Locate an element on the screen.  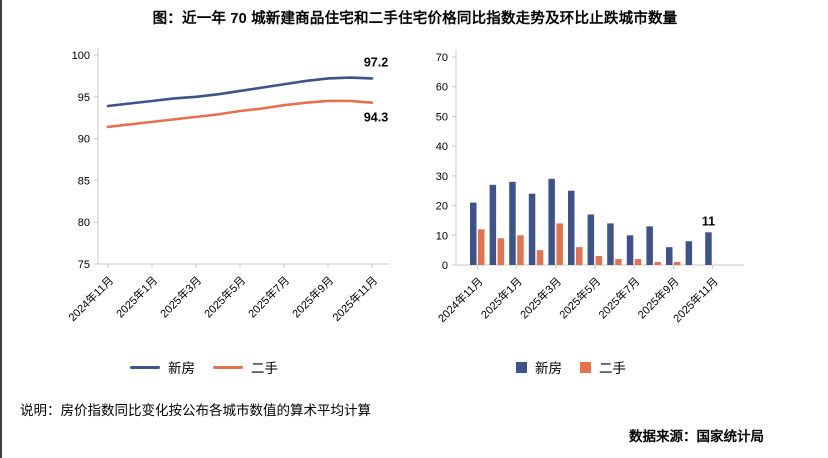
legend-label-second-hand: 二手 is located at coordinates (264, 368).